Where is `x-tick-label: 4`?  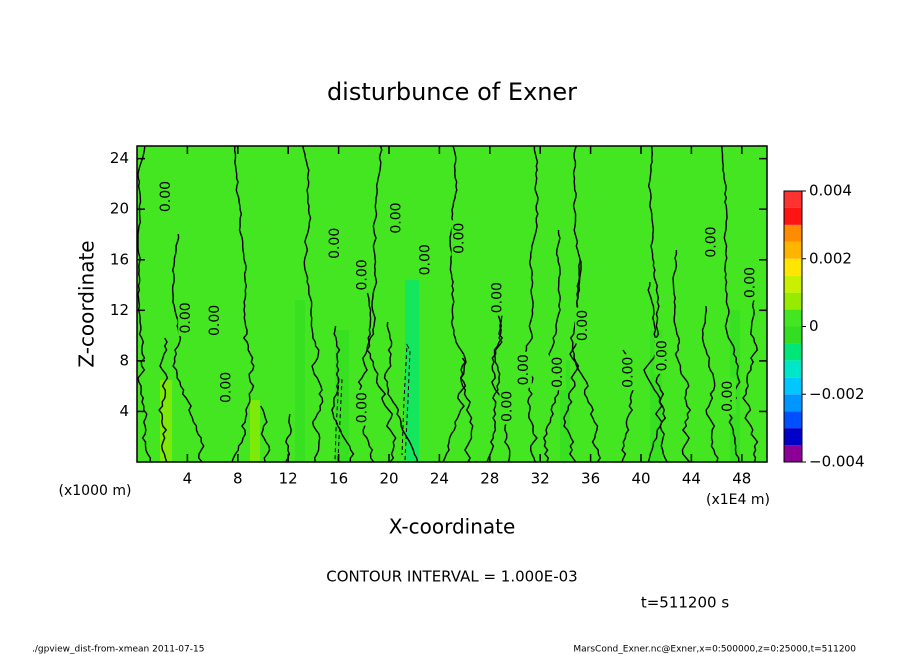 x-tick-label: 4 is located at coordinates (188, 479).